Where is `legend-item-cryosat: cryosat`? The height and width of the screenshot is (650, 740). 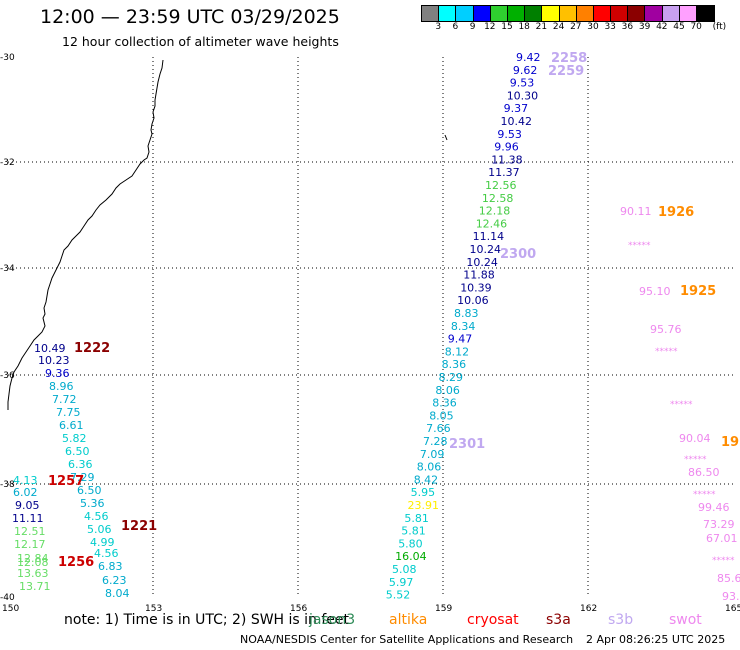
legend-item-cryosat: cryosat is located at coordinates (493, 620).